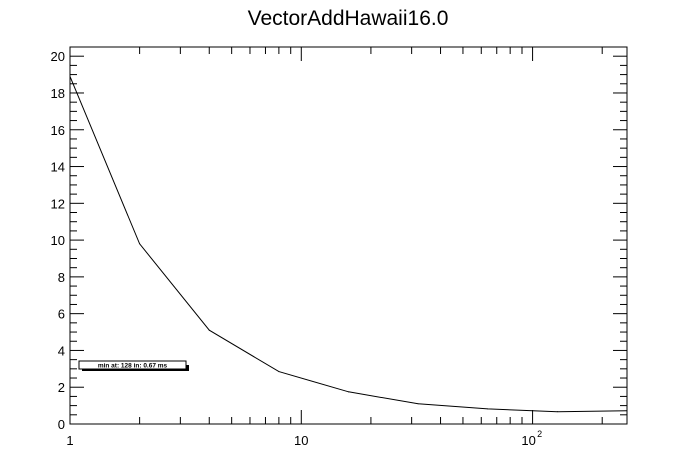 This screenshot has height=472, width=696. What do you see at coordinates (58, 93) in the screenshot?
I see `y-tick-label: 18` at bounding box center [58, 93].